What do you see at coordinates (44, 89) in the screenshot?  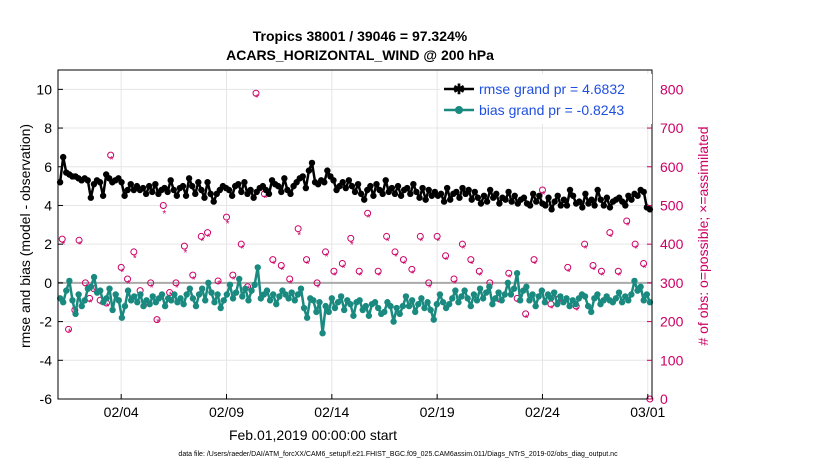 I see `y-tick-label: 10` at bounding box center [44, 89].